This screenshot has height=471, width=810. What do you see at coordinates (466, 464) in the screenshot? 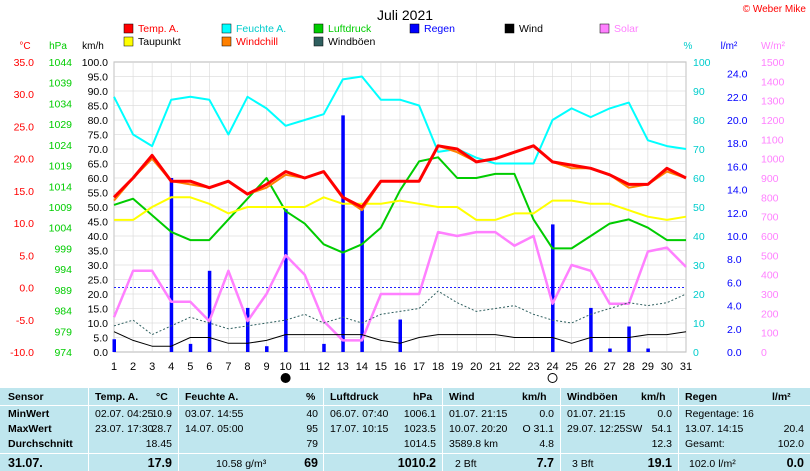
I see `current-wind-bft: 2 Bft` at bounding box center [466, 464].